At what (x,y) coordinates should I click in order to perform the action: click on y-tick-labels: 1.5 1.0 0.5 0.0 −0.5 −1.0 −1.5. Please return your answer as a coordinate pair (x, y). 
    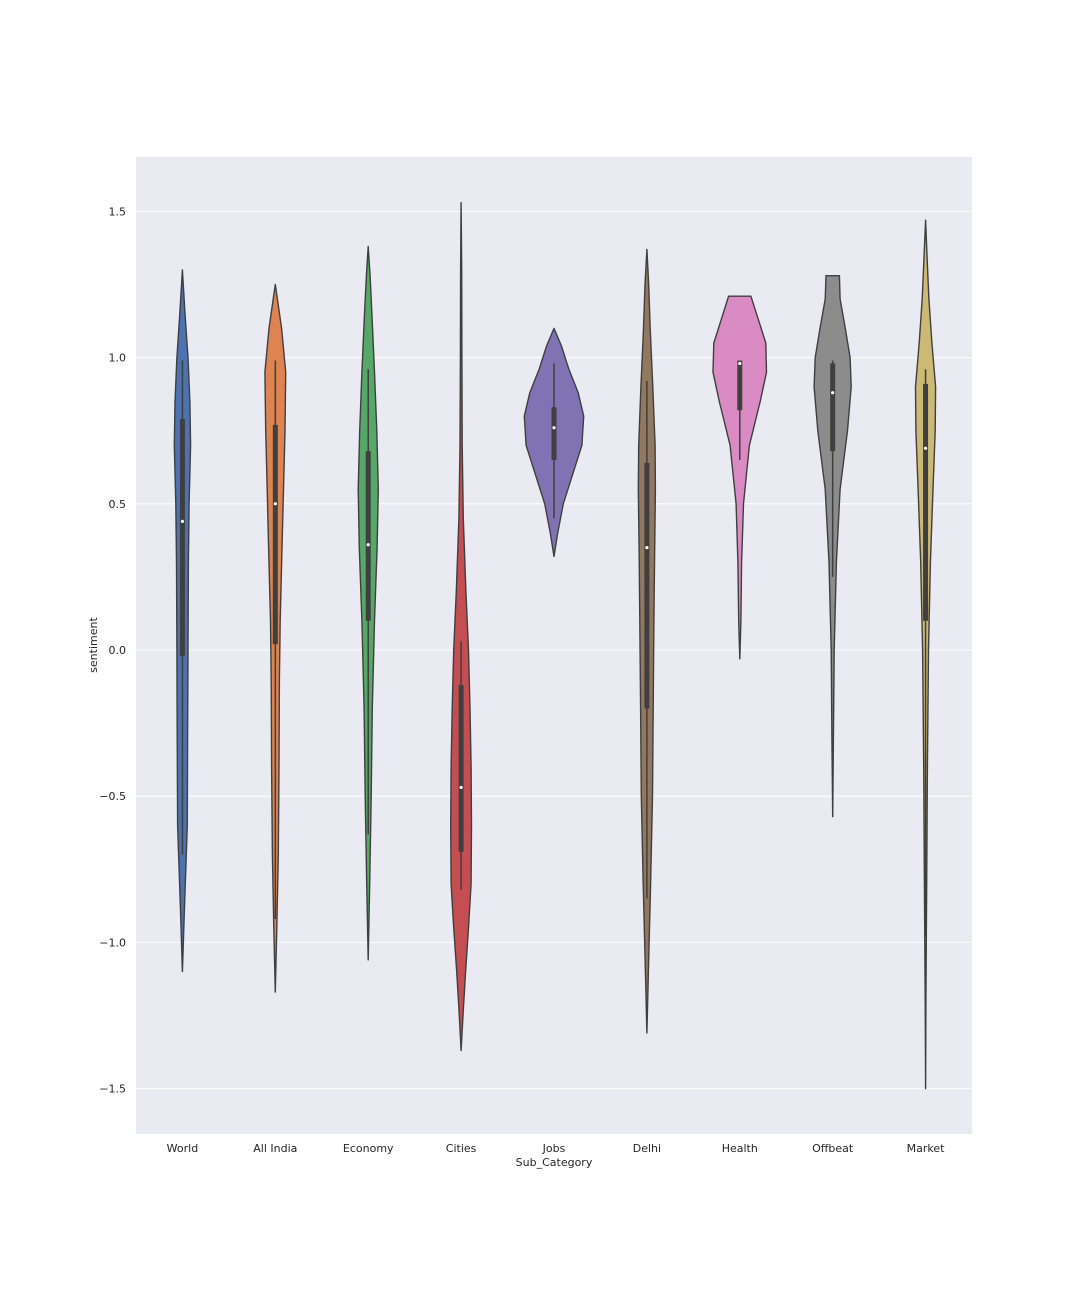
    Looking at the image, I should click on (112, 650).